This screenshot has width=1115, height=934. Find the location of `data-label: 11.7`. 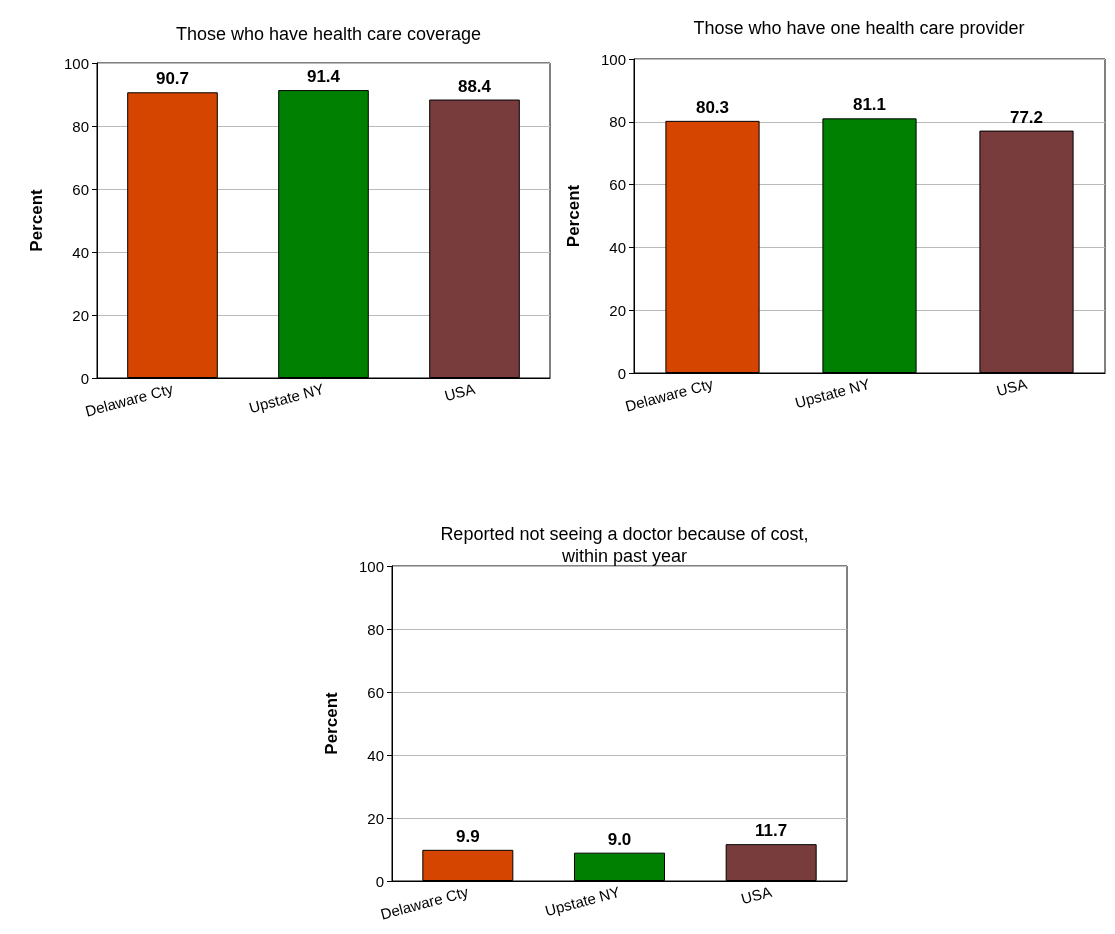

data-label: 11.7 is located at coordinates (771, 831).